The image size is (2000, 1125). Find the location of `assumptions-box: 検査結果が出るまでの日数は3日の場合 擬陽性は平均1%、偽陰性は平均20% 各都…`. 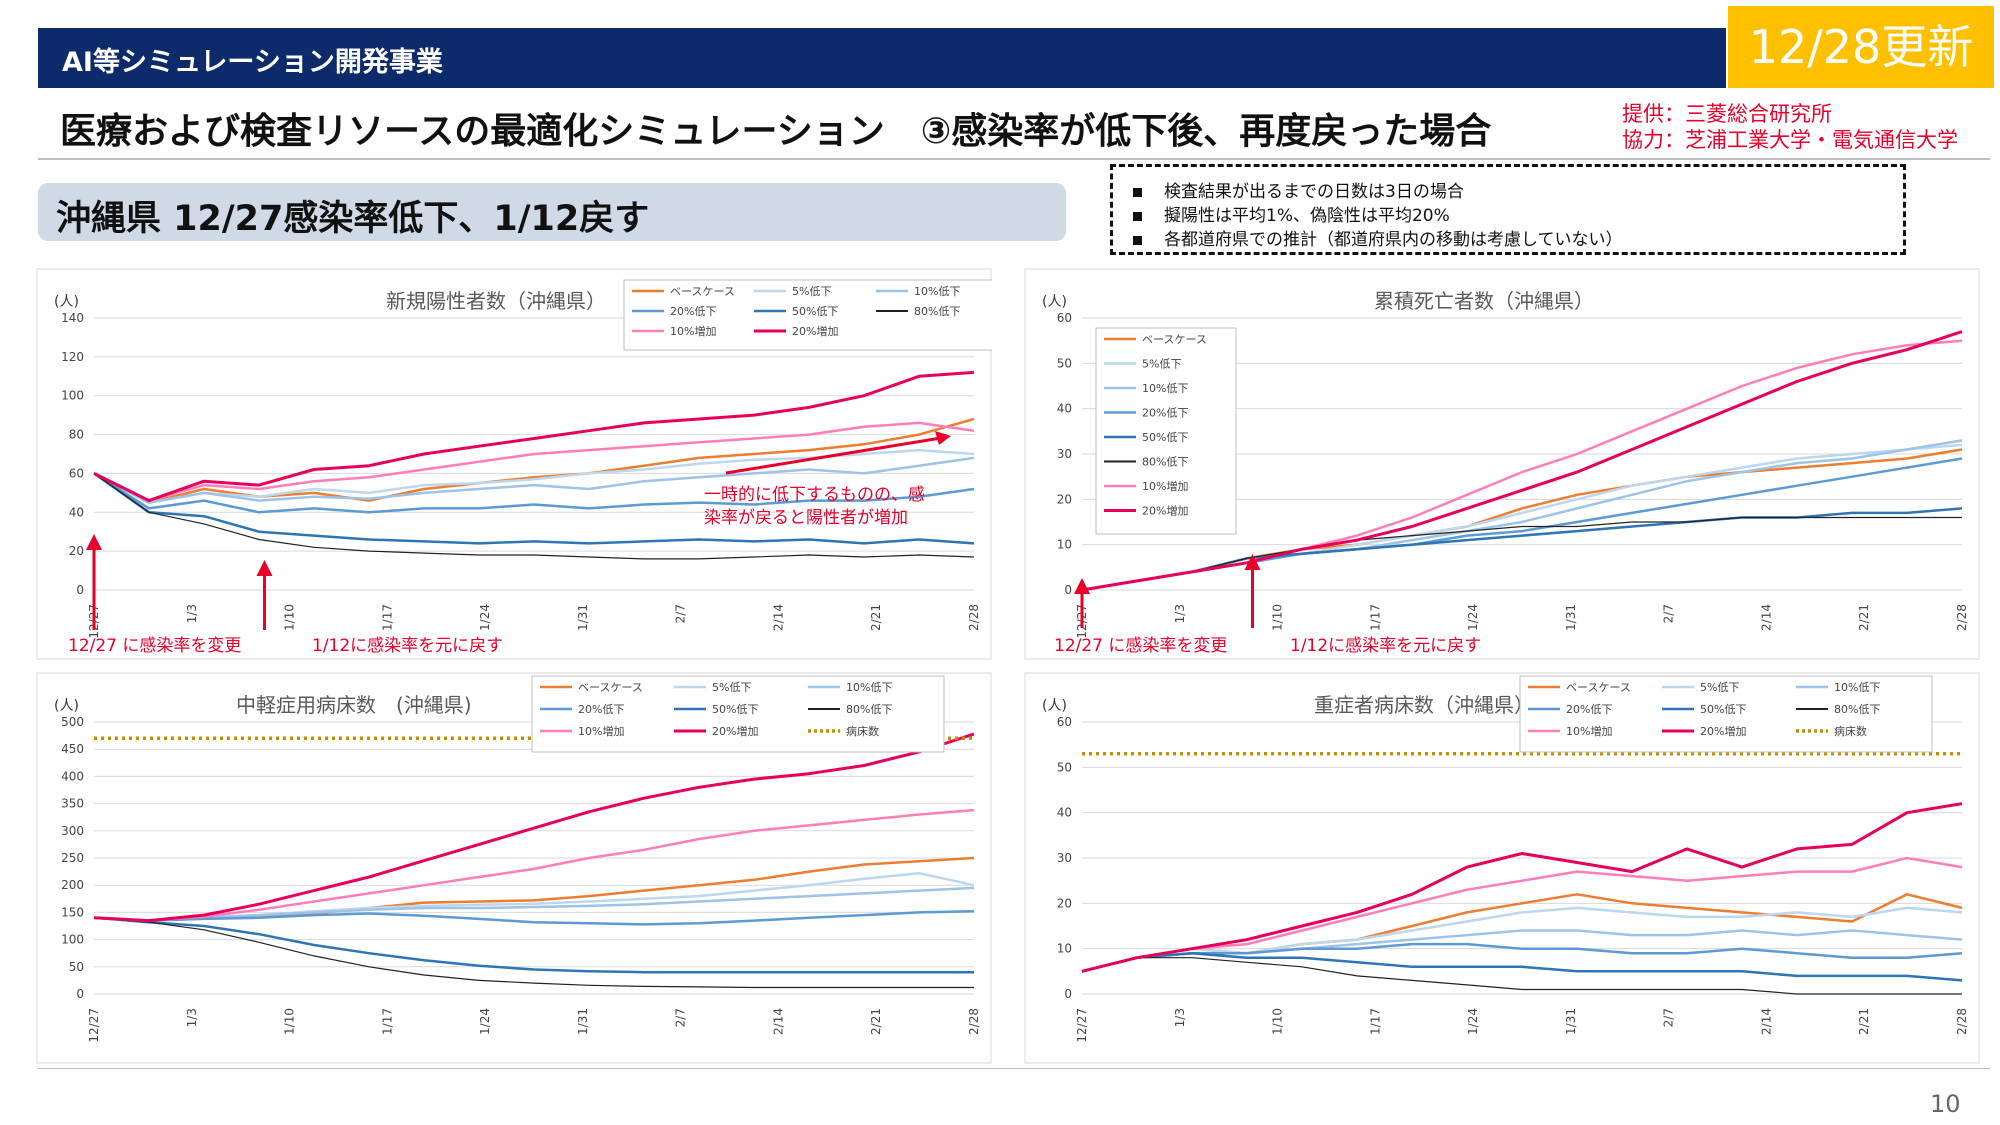

assumptions-box: 検査結果が出るまでの日数は3日の場合 擬陽性は平均1%、偽陰性は平均20% 各都… is located at coordinates (1508, 209).